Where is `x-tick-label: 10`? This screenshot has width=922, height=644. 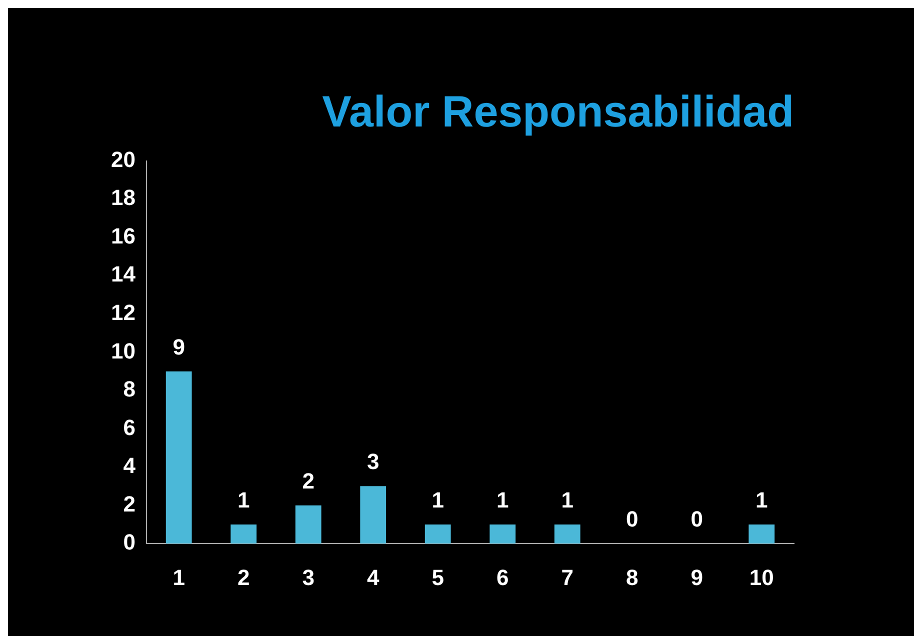
x-tick-label: 10 is located at coordinates (761, 577).